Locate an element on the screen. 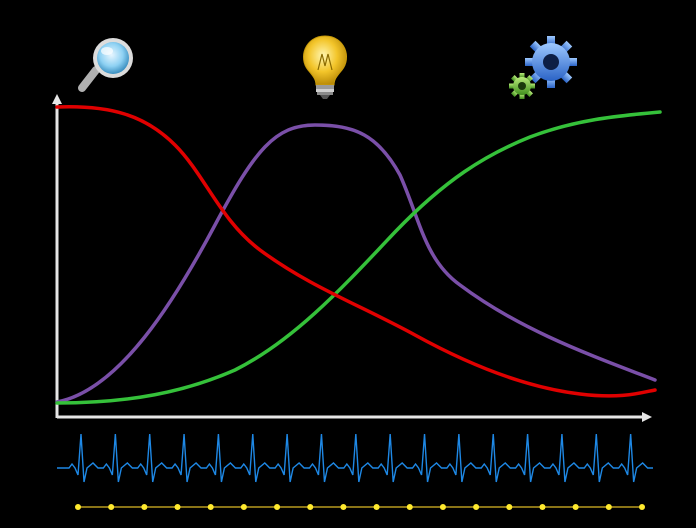  y-axis-arrow is located at coordinates (57, 99).